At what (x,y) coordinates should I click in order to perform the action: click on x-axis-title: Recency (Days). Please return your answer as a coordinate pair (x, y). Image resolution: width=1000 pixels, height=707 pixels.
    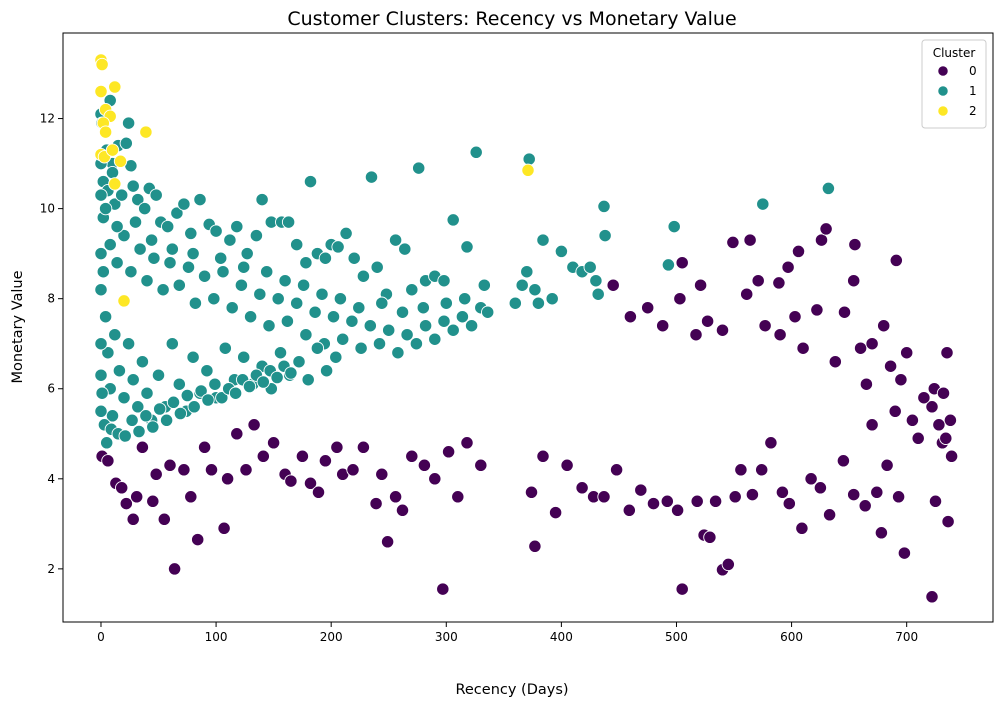
    Looking at the image, I should click on (511, 690).